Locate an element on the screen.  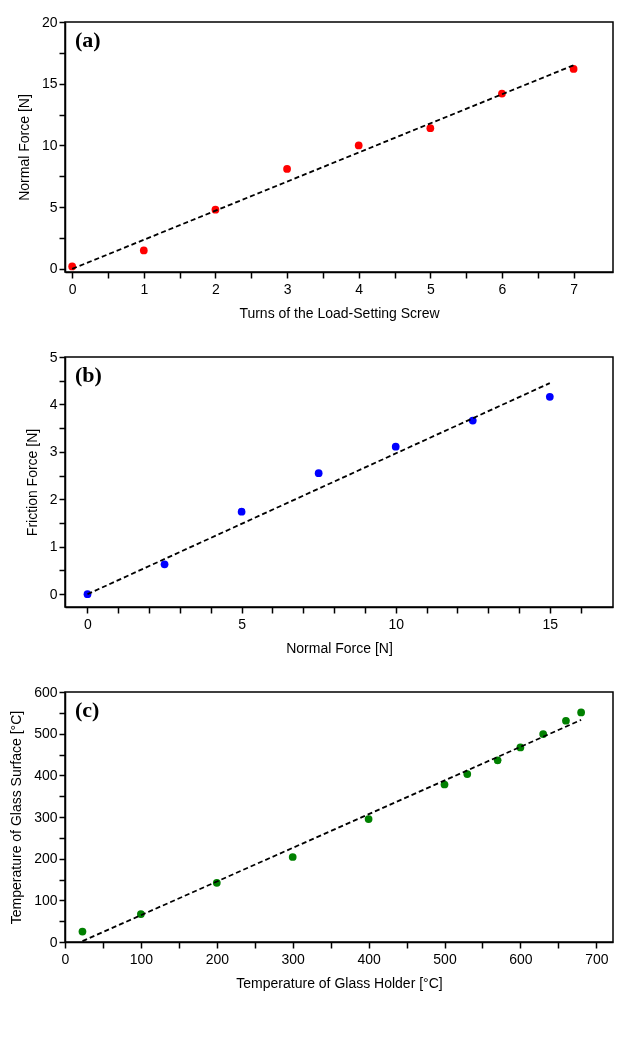
annotation: (c) is located at coordinates (87, 709).